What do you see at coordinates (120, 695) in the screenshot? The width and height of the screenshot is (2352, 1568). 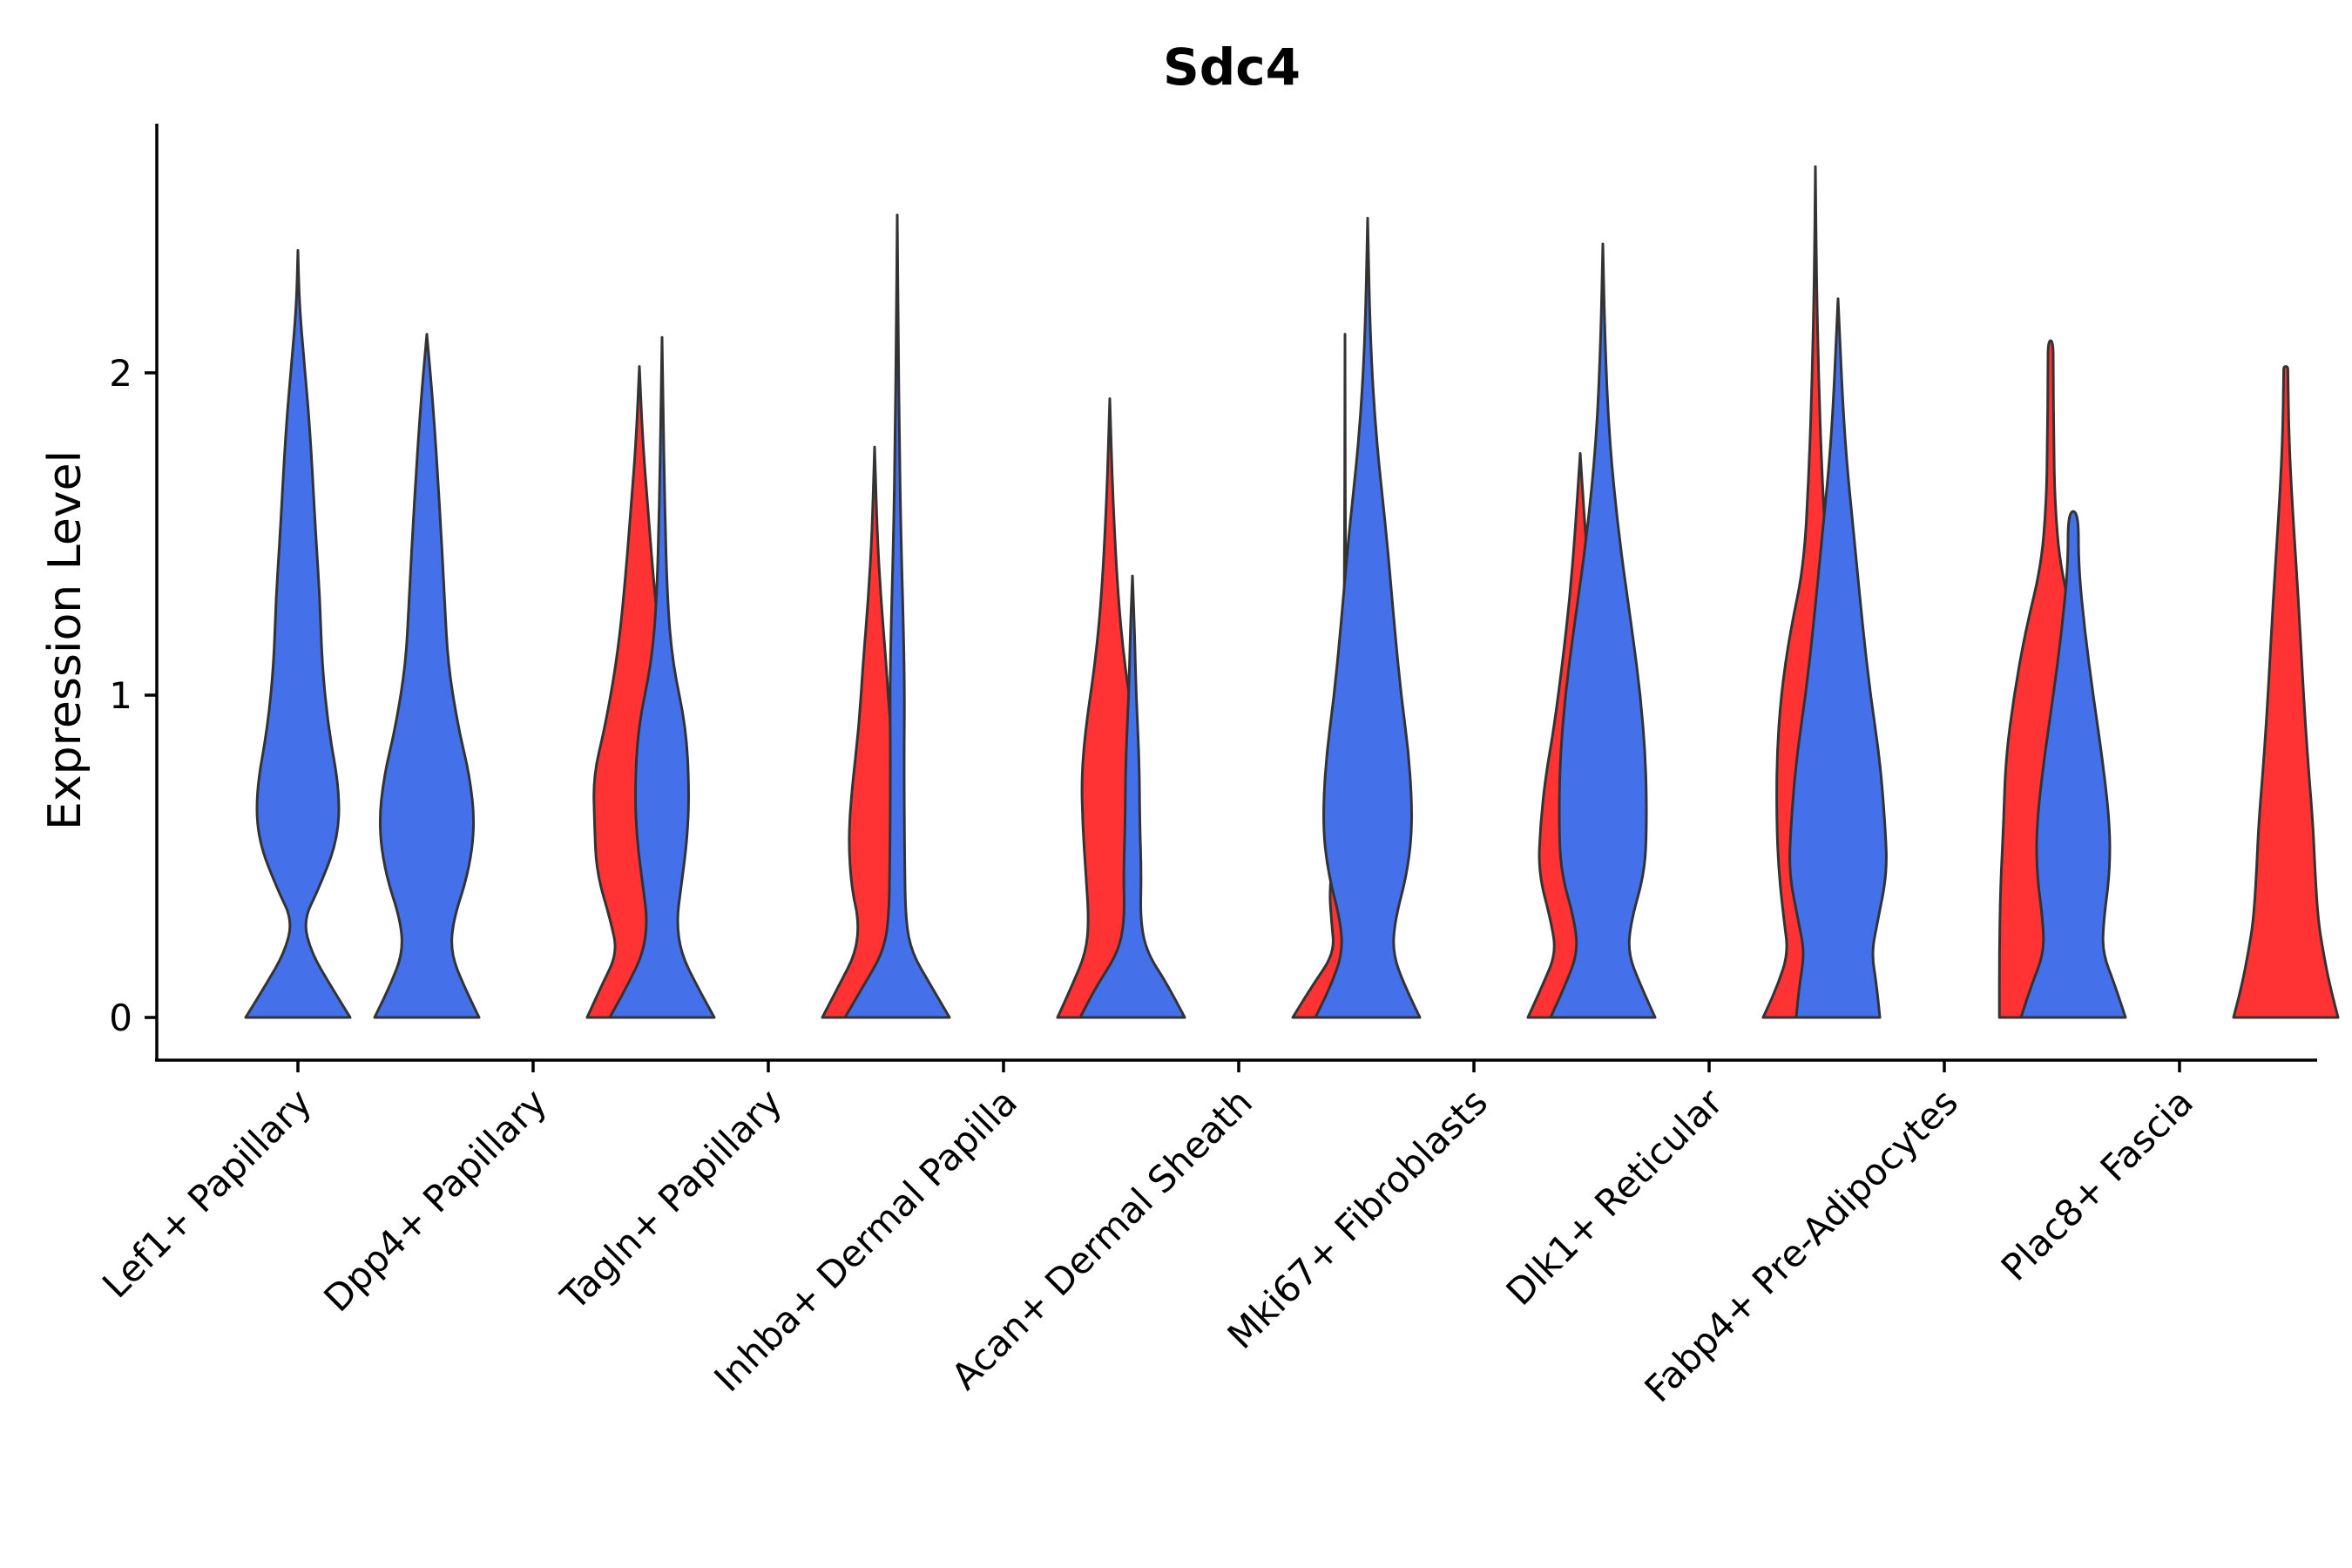 I see `y-tick-label: 1` at bounding box center [120, 695].